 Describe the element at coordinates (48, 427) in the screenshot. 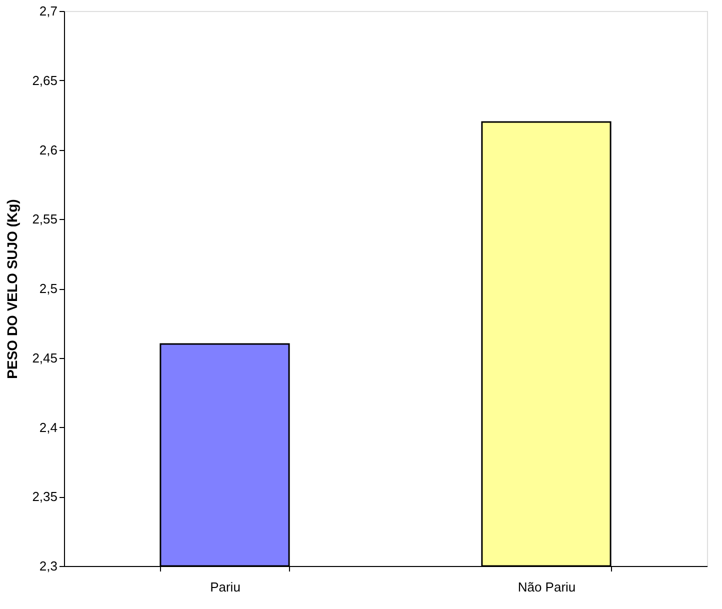

I see `y-tick-label: 2,4` at that location.